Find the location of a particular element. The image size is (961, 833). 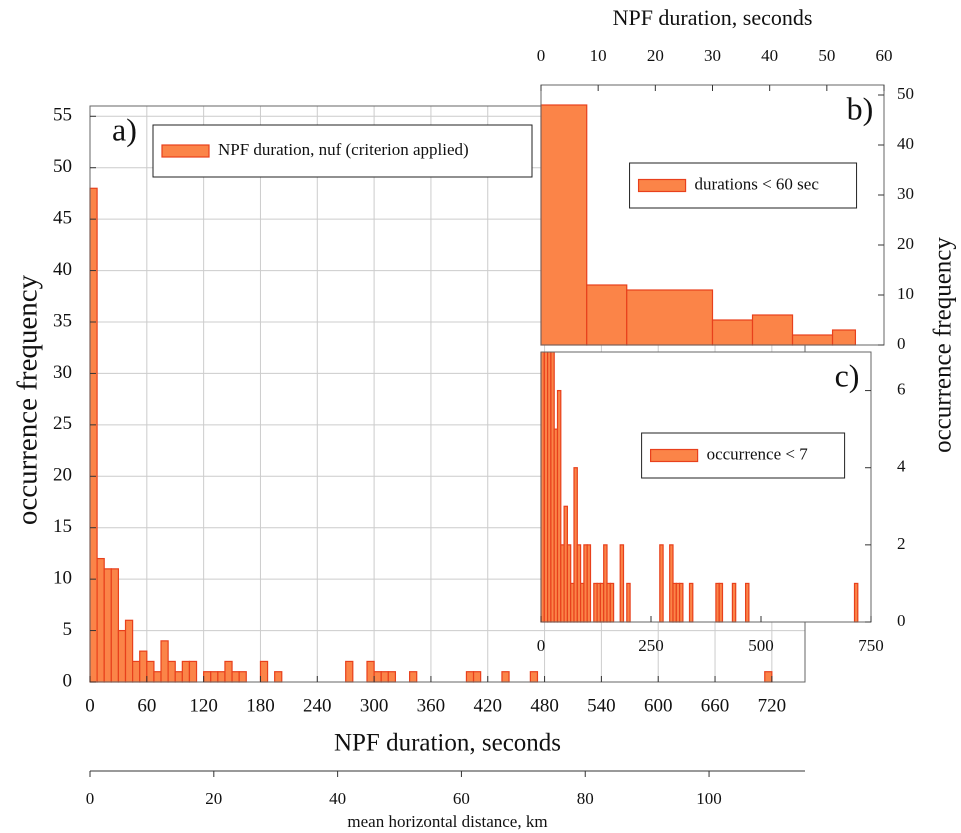

x-tick-label: 600 is located at coordinates (658, 705).